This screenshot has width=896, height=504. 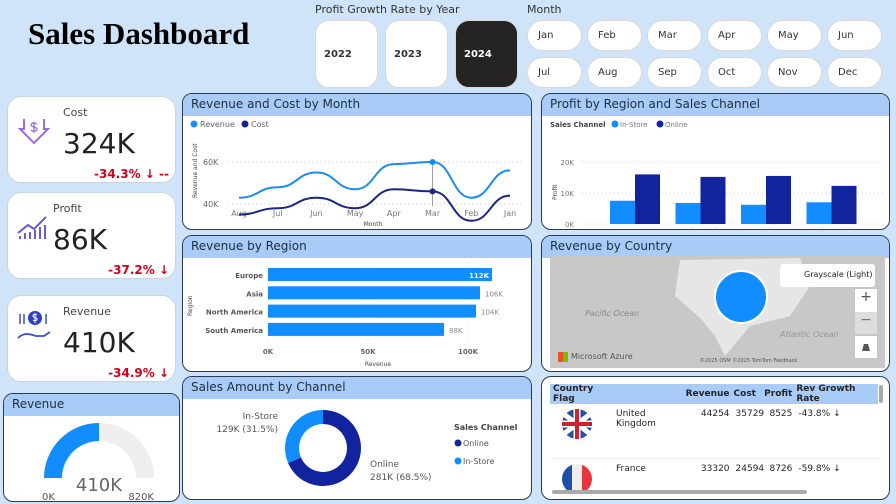 What do you see at coordinates (99, 485) in the screenshot?
I see `gauge-value: 410K` at bounding box center [99, 485].